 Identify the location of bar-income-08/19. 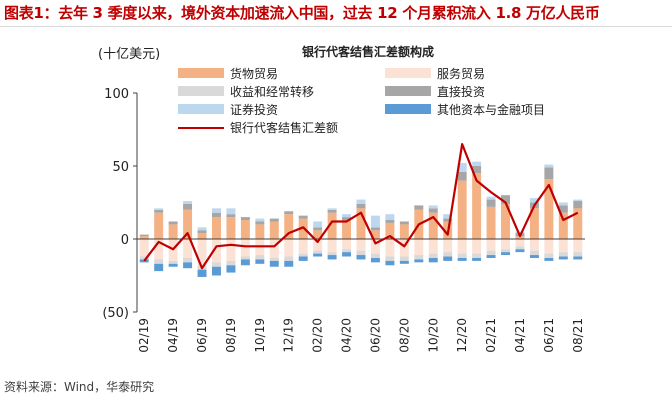
(231, 263).